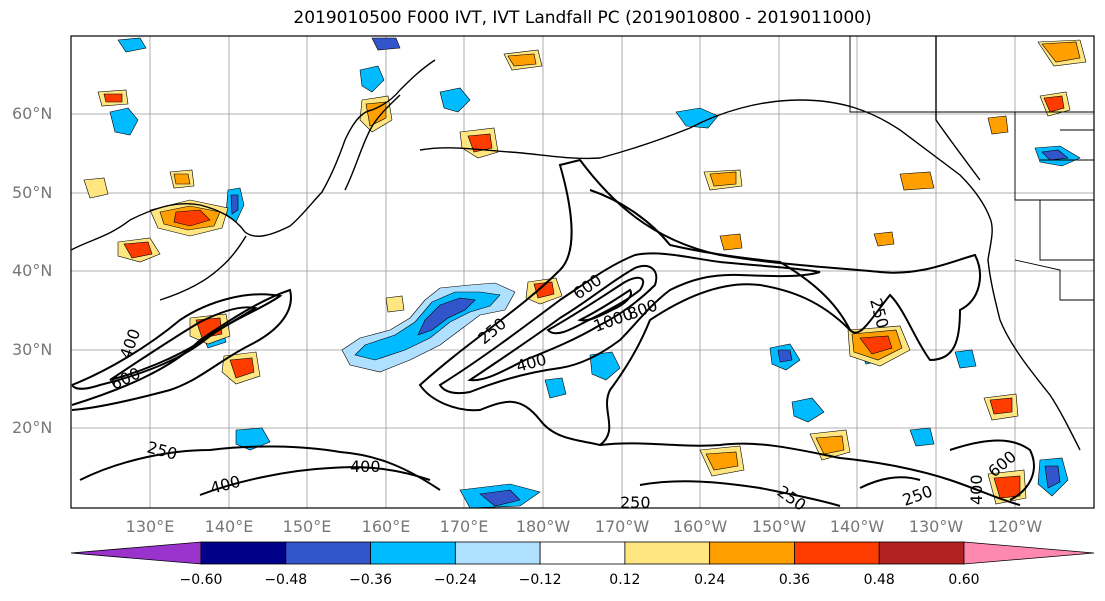 The height and width of the screenshot is (601, 1105). What do you see at coordinates (635, 502) in the screenshot?
I see `contour-label: 250` at bounding box center [635, 502].